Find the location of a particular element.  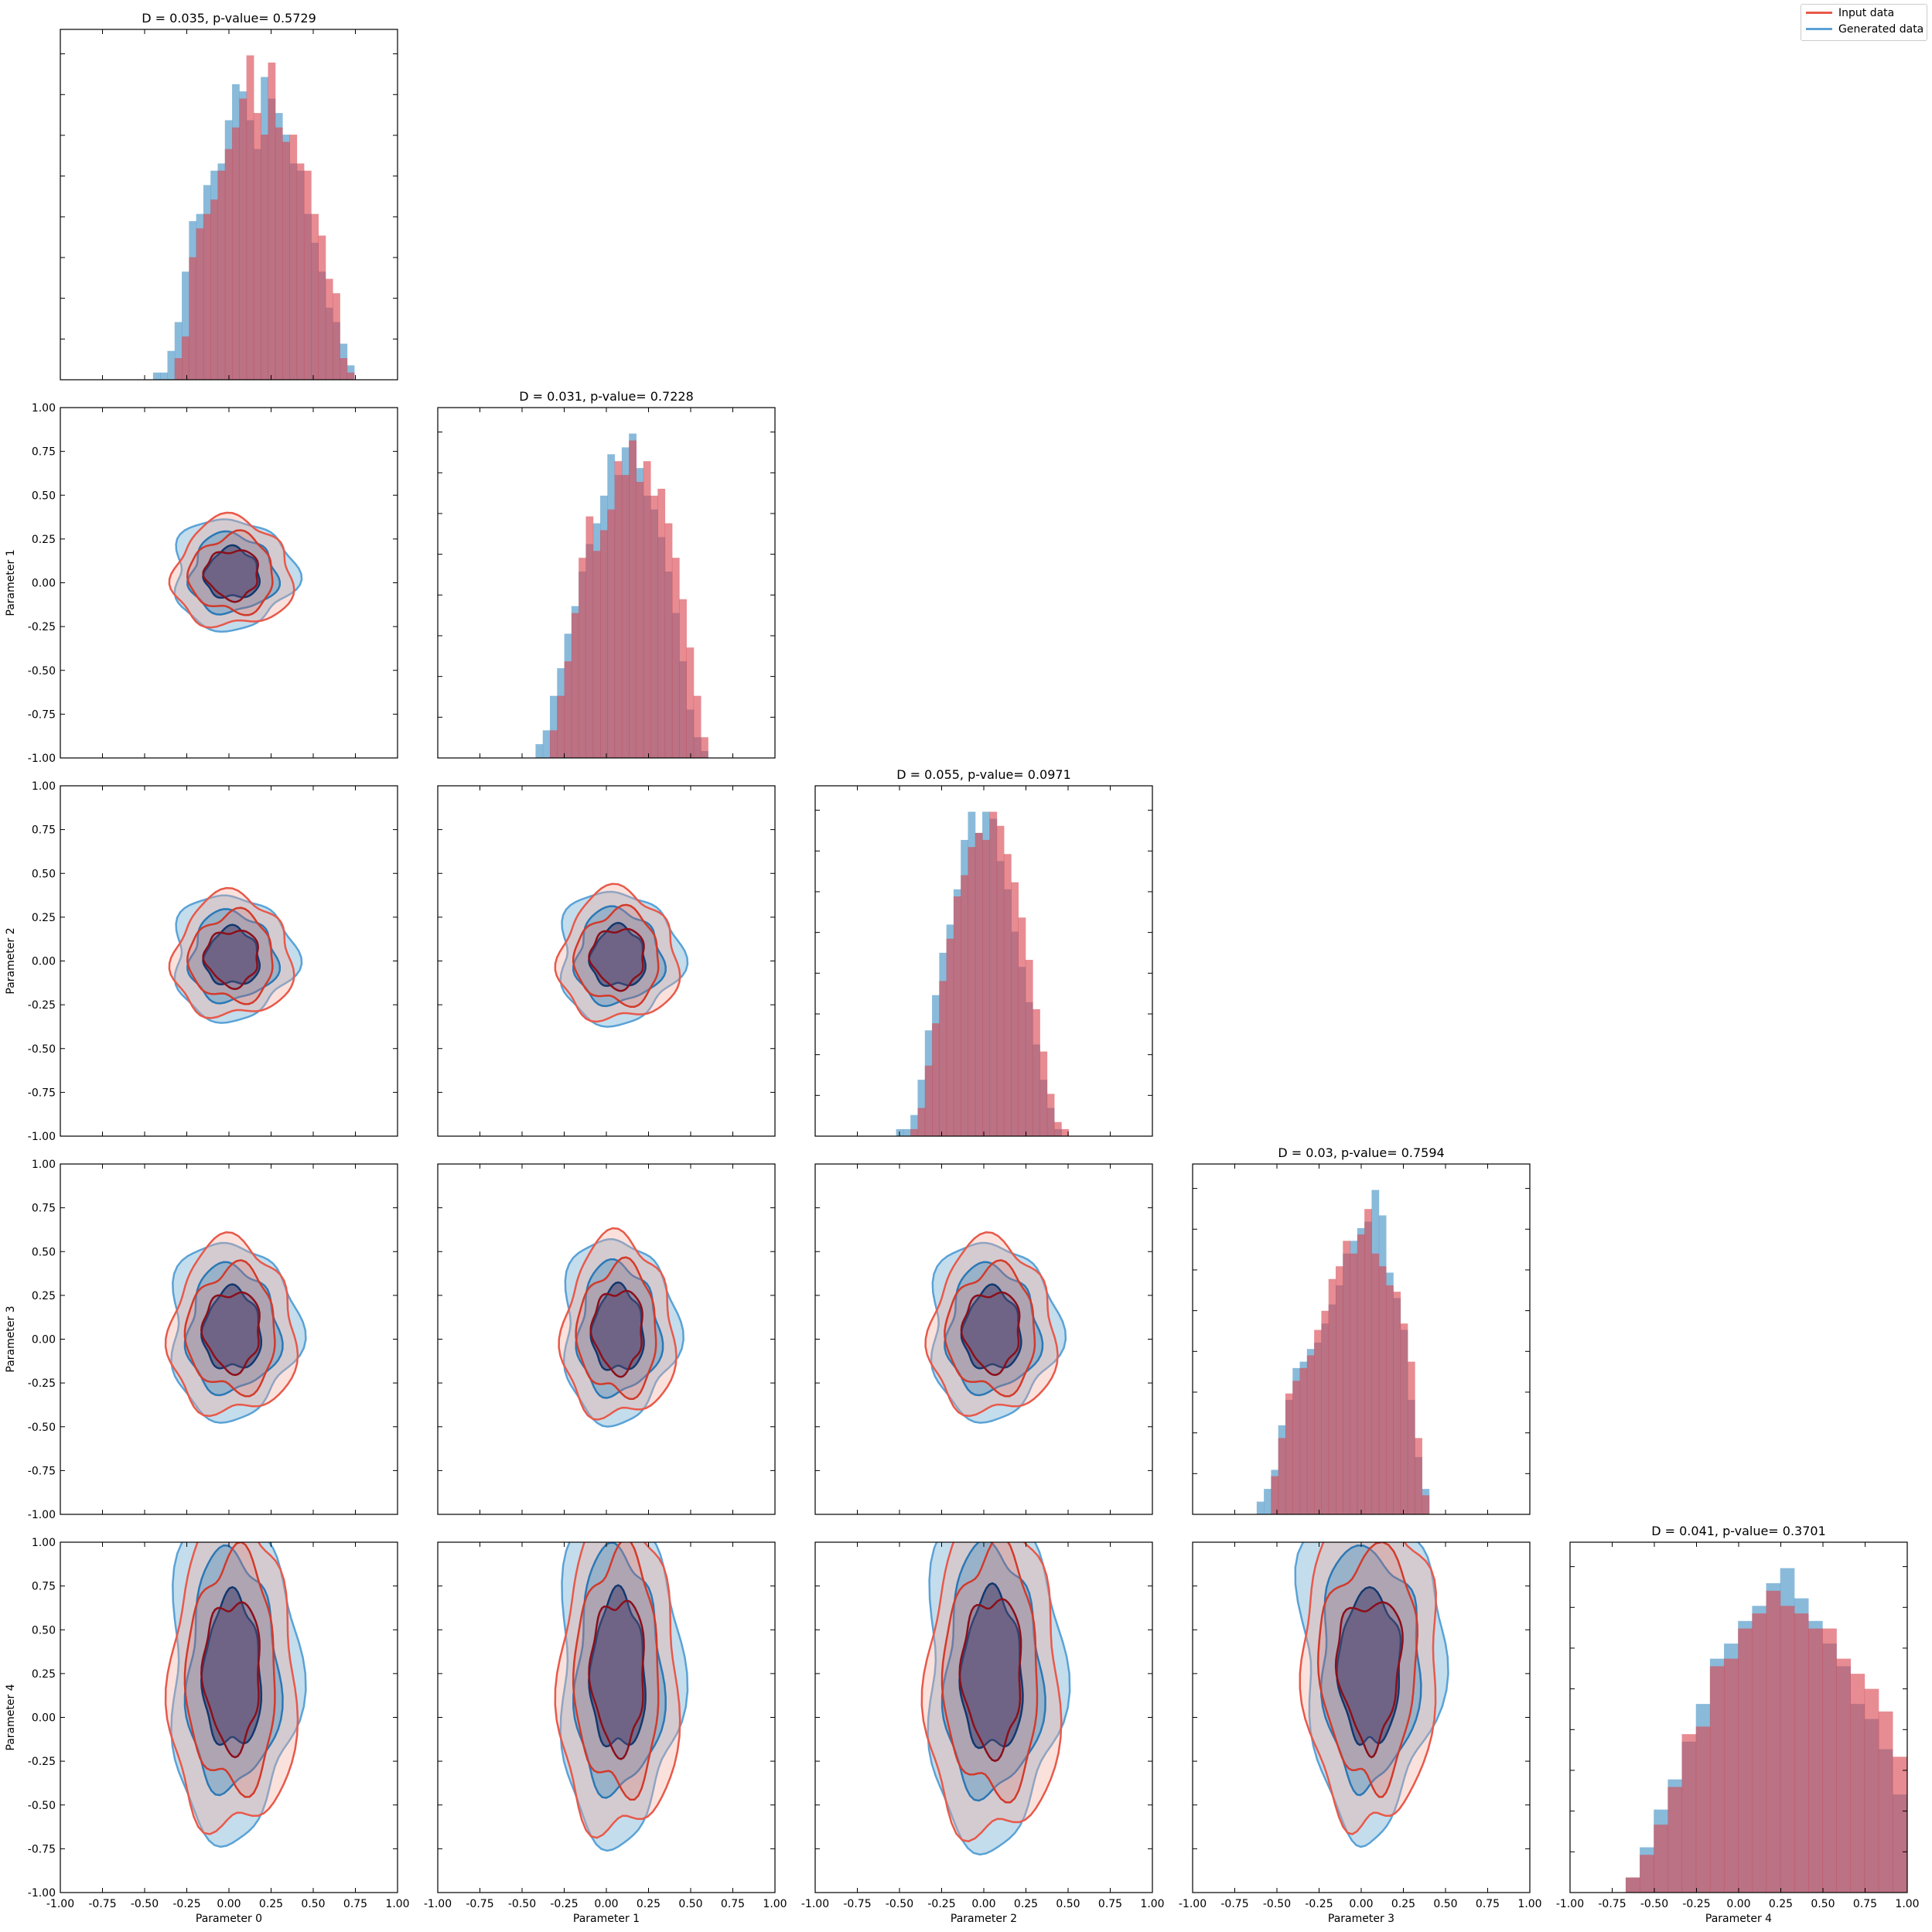

legend: Input data Generated data is located at coordinates (1864, 22).